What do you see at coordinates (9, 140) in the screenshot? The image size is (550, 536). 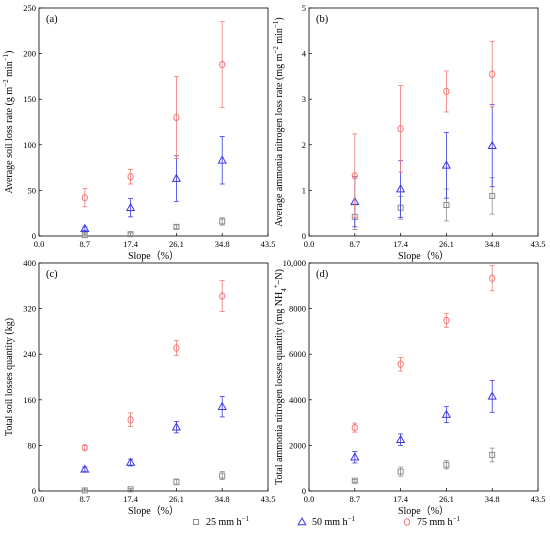 I see `y-axis-title-text: Average soil loss rate (g m` at bounding box center [9, 140].